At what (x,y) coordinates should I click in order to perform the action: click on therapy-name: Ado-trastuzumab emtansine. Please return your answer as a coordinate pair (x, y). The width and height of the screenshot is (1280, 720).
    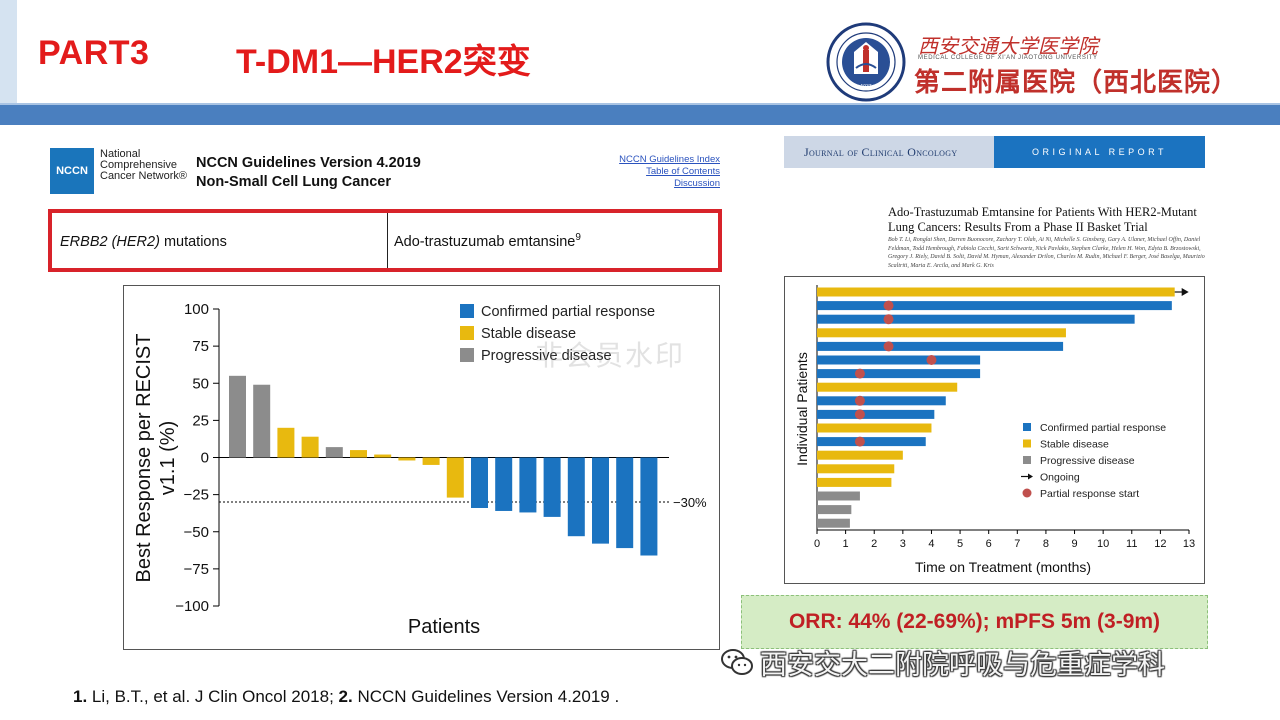
    Looking at the image, I should click on (485, 241).